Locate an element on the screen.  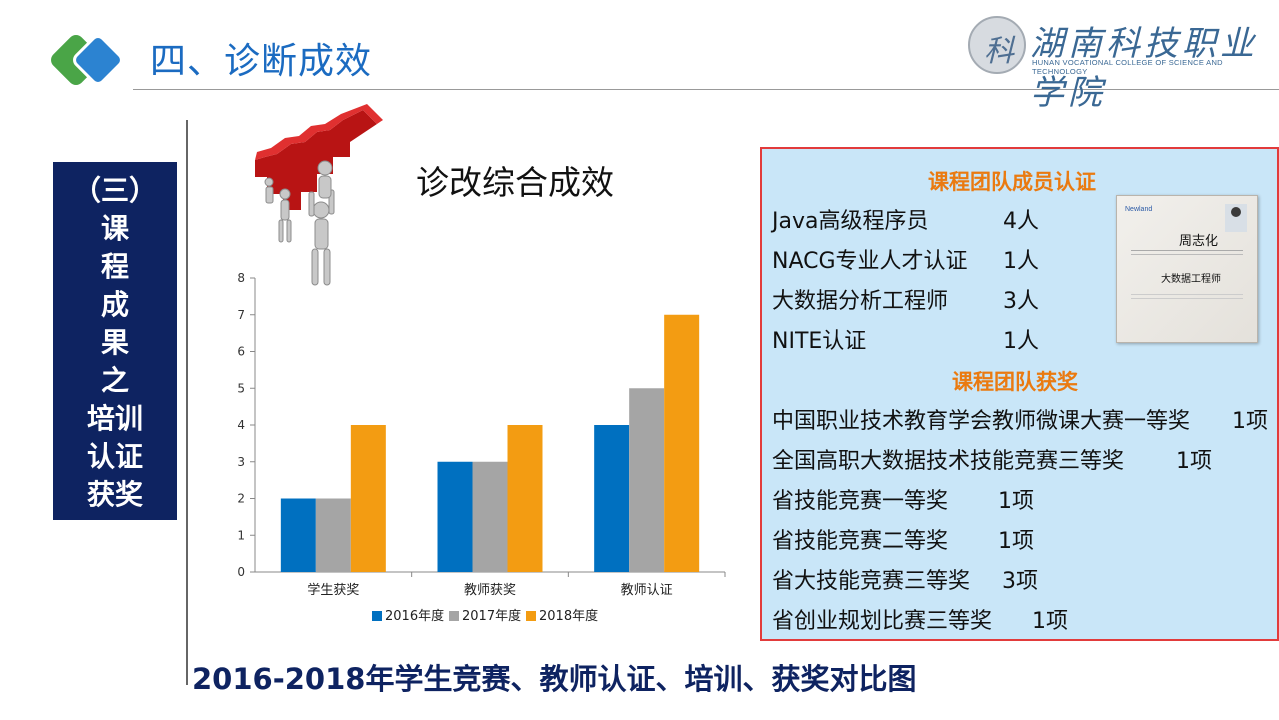
legend-label: 2016年度 is located at coordinates (414, 616).